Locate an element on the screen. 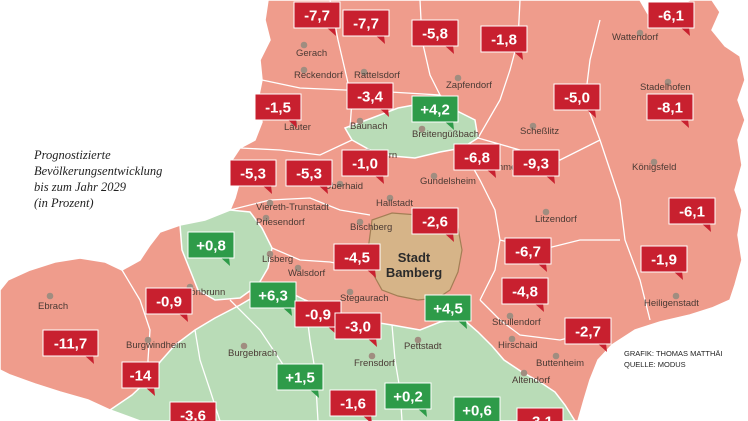  decline-badge: -2,7 is located at coordinates (588, 334).